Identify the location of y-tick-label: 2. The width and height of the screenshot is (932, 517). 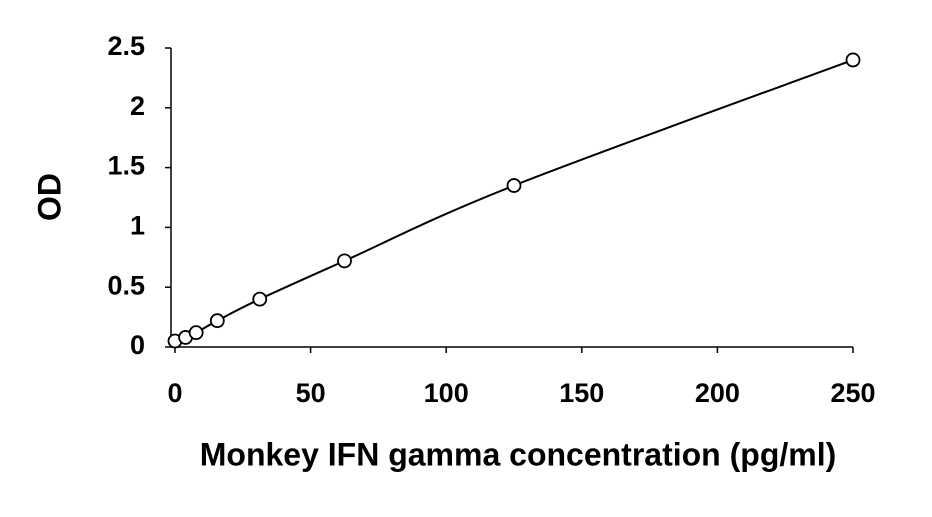
(137, 106).